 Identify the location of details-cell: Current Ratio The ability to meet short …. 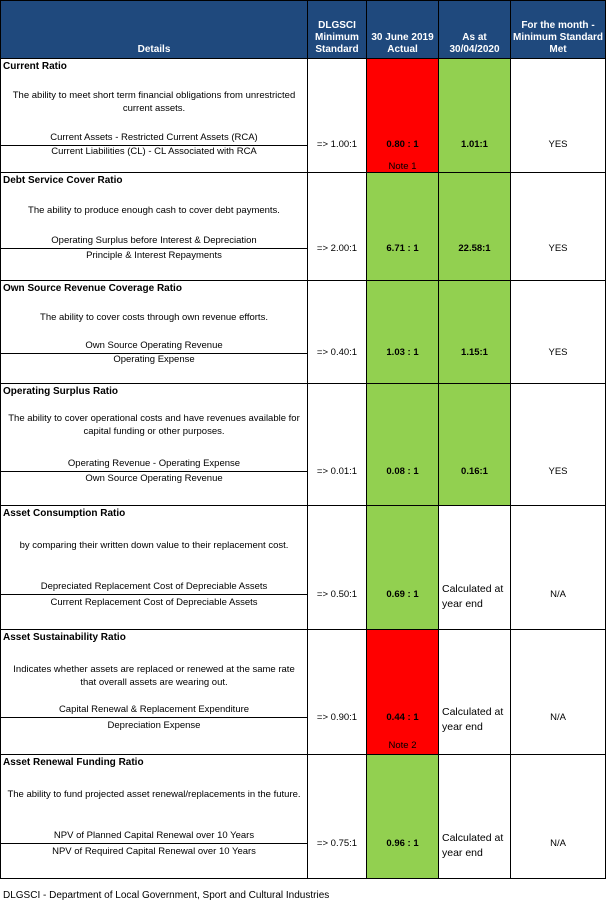
(154, 115).